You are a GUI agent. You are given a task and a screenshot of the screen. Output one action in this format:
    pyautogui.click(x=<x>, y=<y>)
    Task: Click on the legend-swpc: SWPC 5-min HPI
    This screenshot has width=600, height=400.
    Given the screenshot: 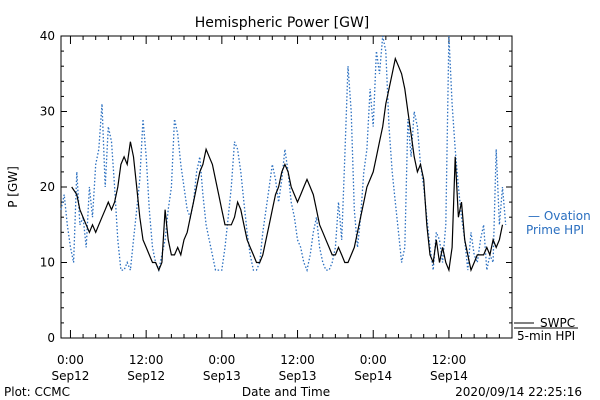 What is the action you would take?
    pyautogui.click(x=546, y=329)
    